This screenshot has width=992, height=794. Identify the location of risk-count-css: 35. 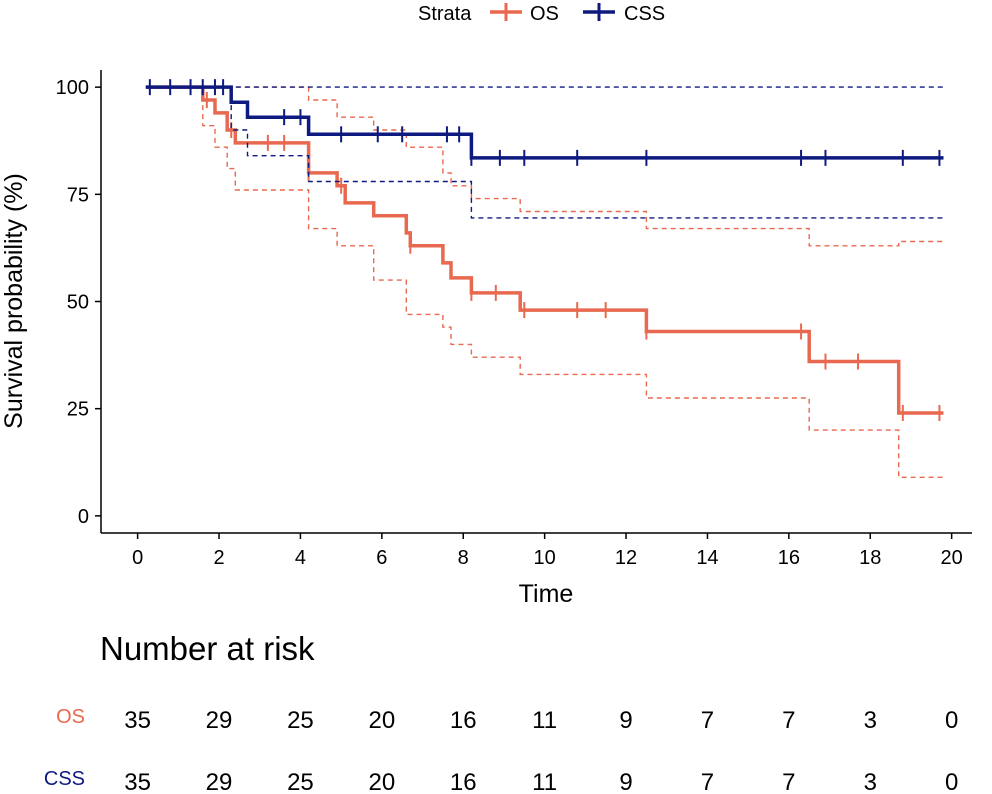
(137, 781).